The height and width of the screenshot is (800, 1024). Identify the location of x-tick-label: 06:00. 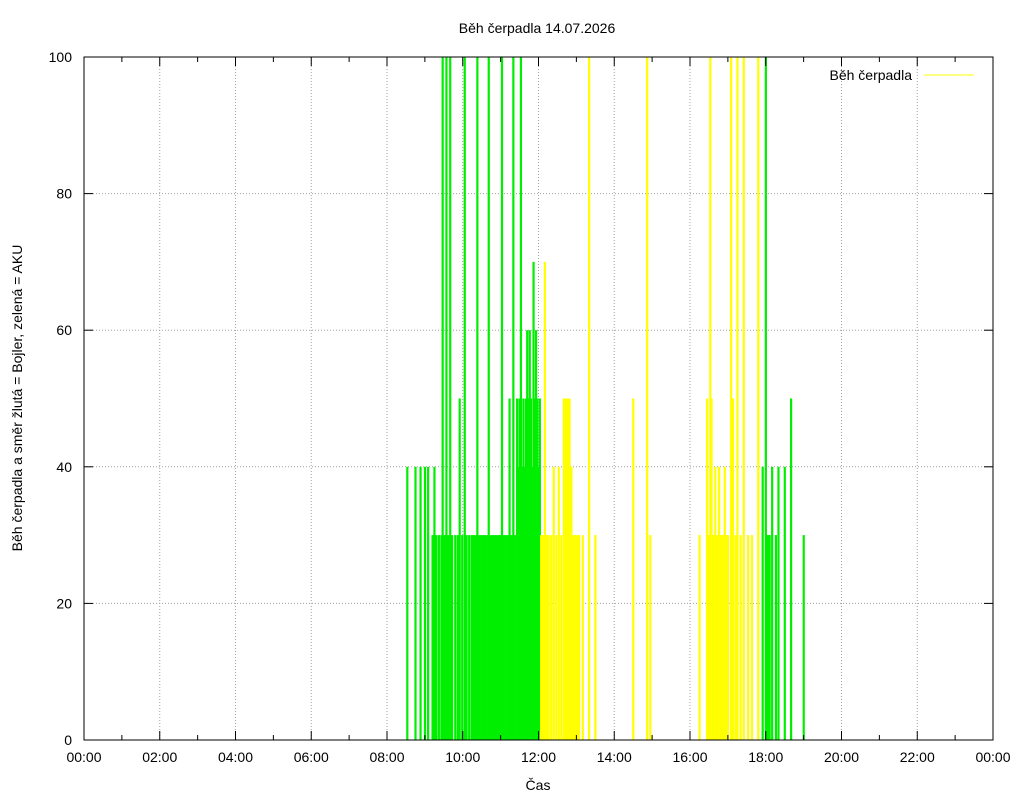
(311, 757).